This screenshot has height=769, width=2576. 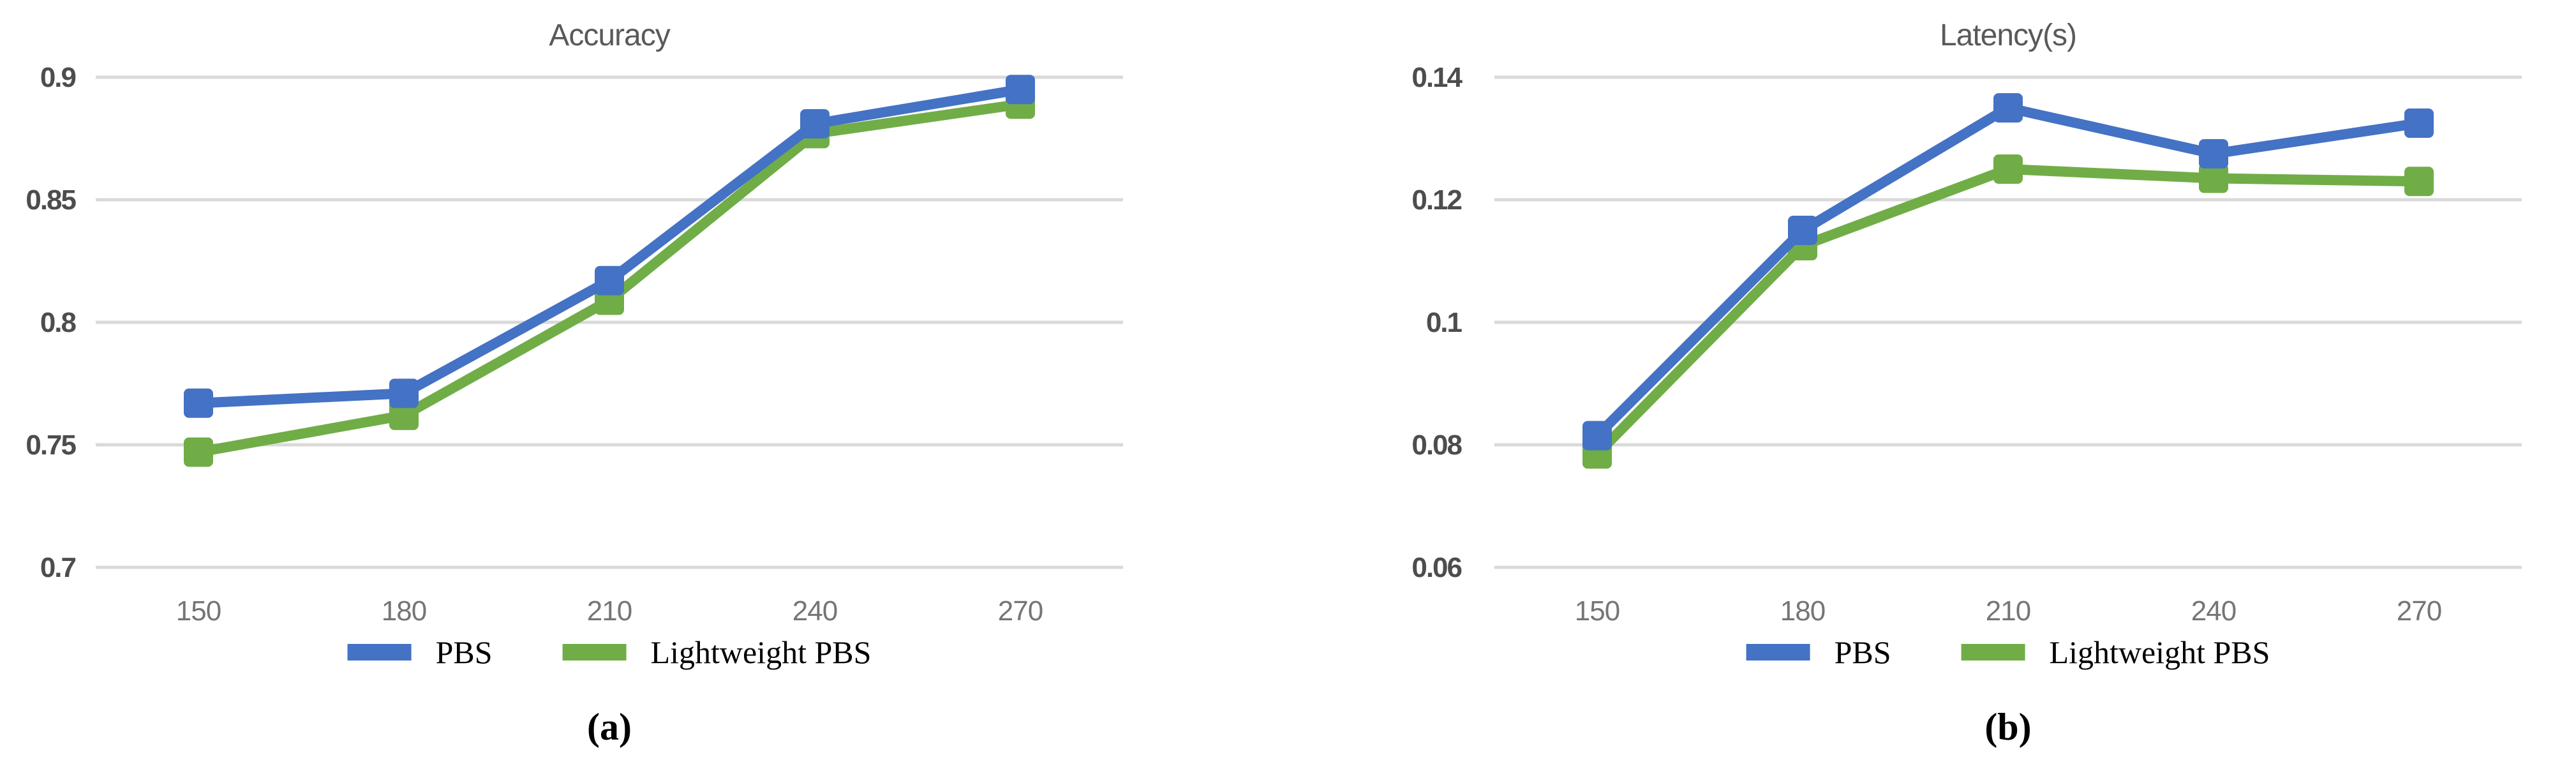 What do you see at coordinates (609, 727) in the screenshot?
I see `caption-a: (a)` at bounding box center [609, 727].